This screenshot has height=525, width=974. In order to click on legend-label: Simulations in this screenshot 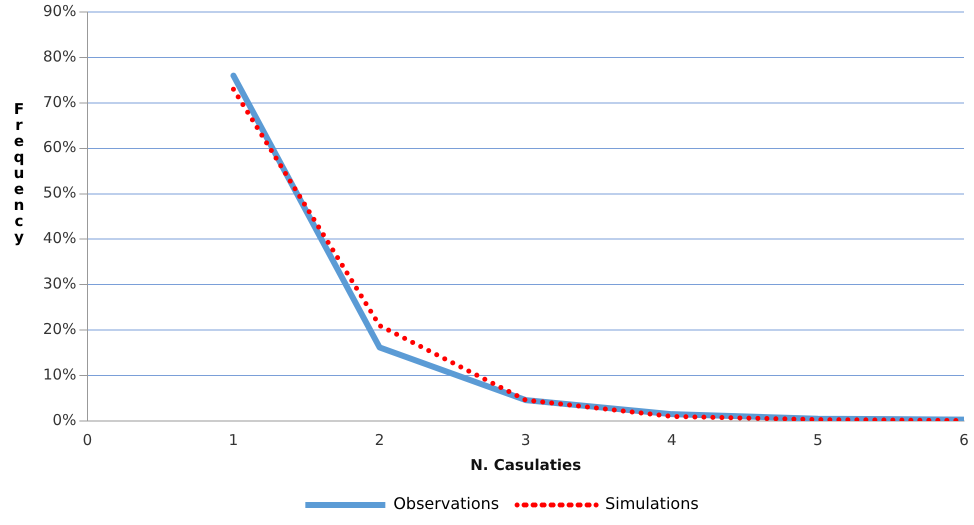, I will do `click(652, 504)`.